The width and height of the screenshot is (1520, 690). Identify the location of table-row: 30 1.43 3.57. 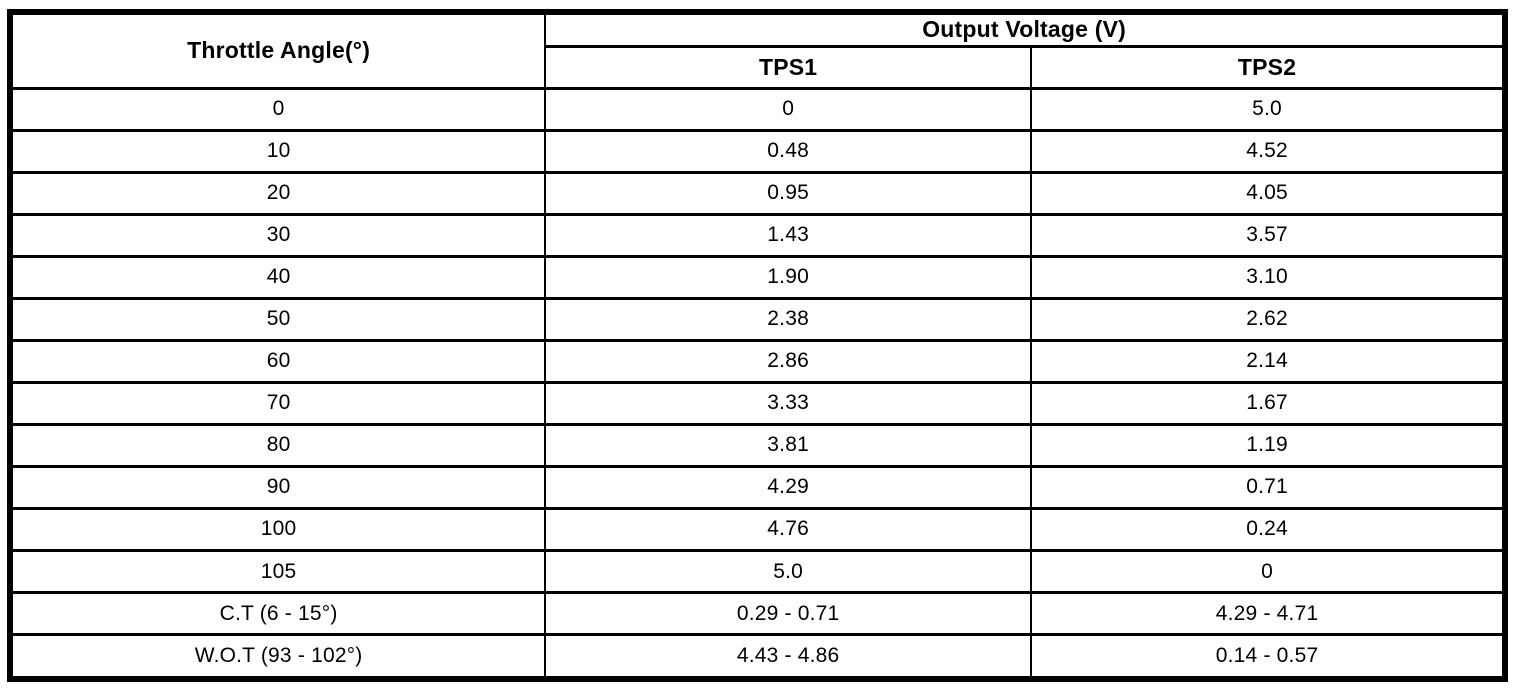
(757, 235).